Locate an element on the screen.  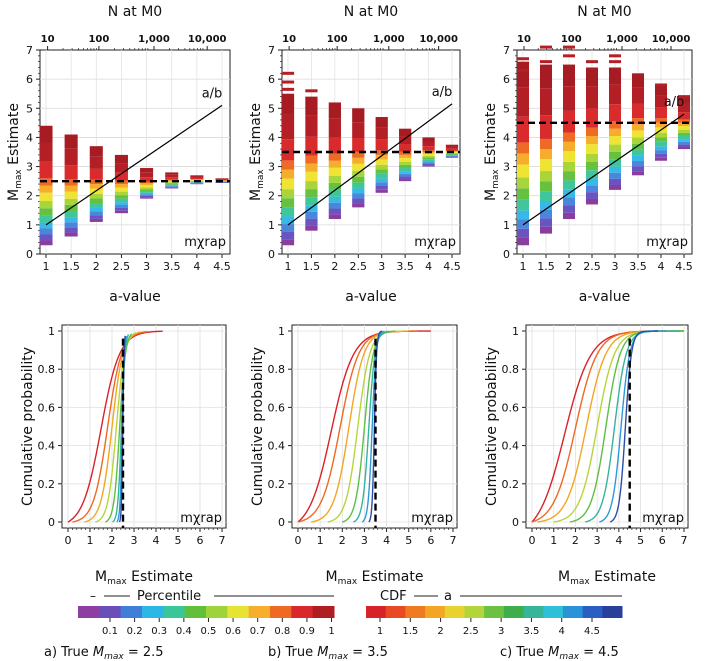
y-axis-label-word: Estimate is located at coordinates (256, 136).